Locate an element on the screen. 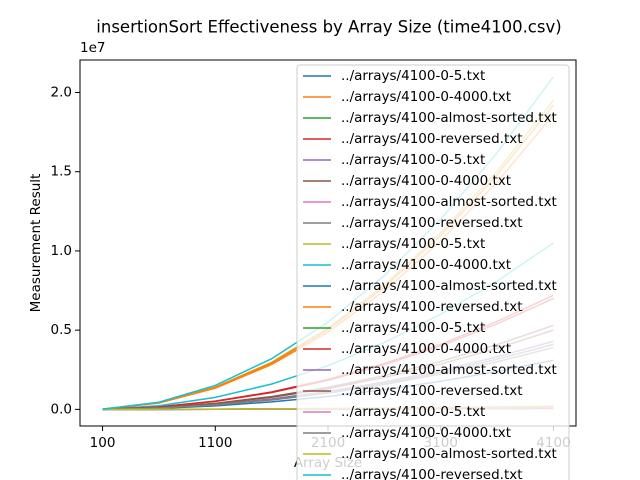 The image size is (640, 480). y-offset-label: 1e7 is located at coordinates (92, 48).